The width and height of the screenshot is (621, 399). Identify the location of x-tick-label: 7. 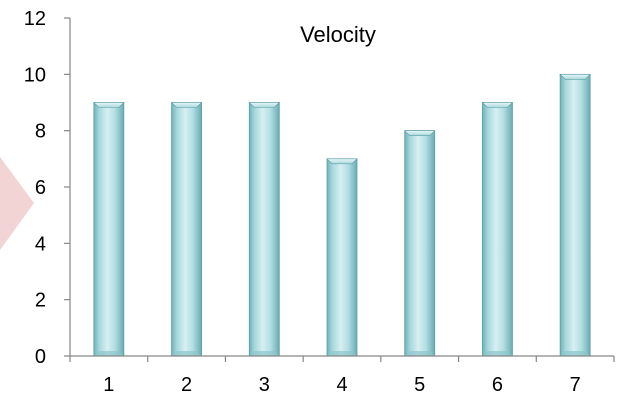
(575, 385).